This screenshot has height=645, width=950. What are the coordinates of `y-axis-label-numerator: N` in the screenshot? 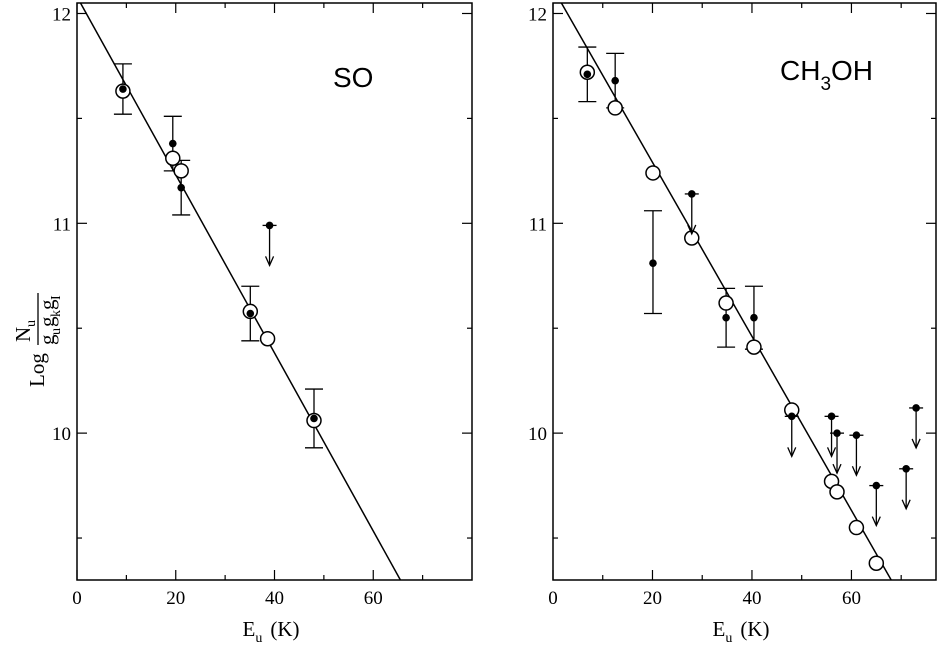 It's located at (23, 334).